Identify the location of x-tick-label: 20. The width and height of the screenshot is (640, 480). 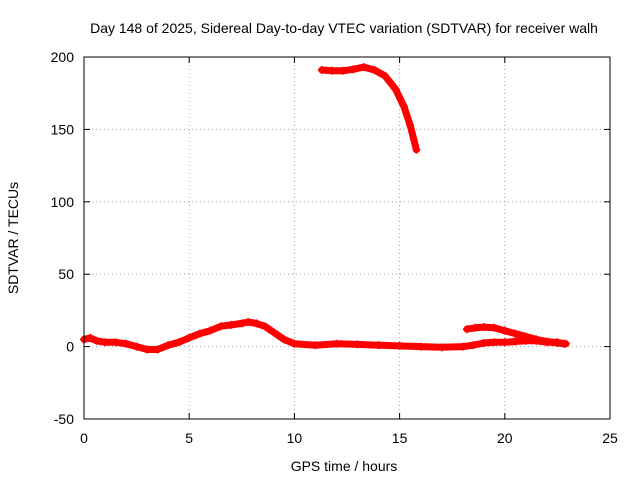
(505, 438).